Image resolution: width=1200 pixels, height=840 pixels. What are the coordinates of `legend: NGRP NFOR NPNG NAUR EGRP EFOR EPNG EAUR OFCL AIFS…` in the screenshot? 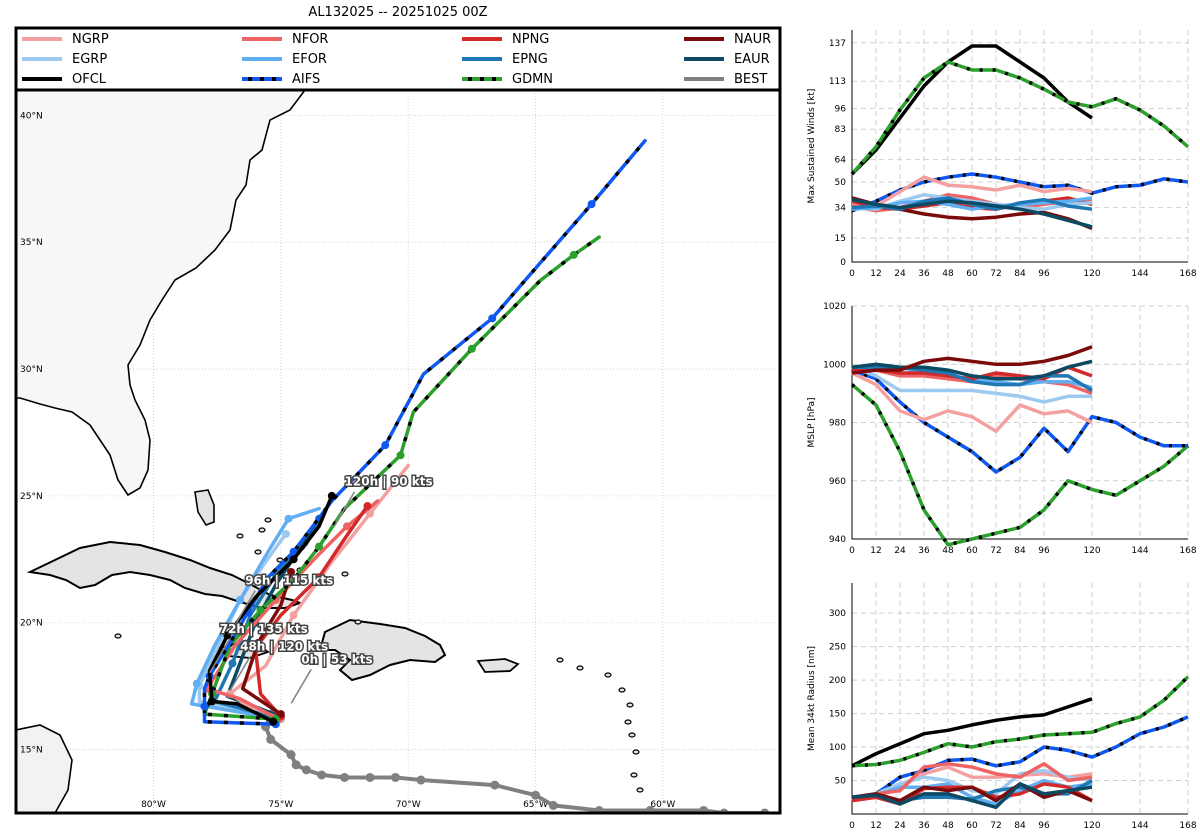 It's located at (398, 59).